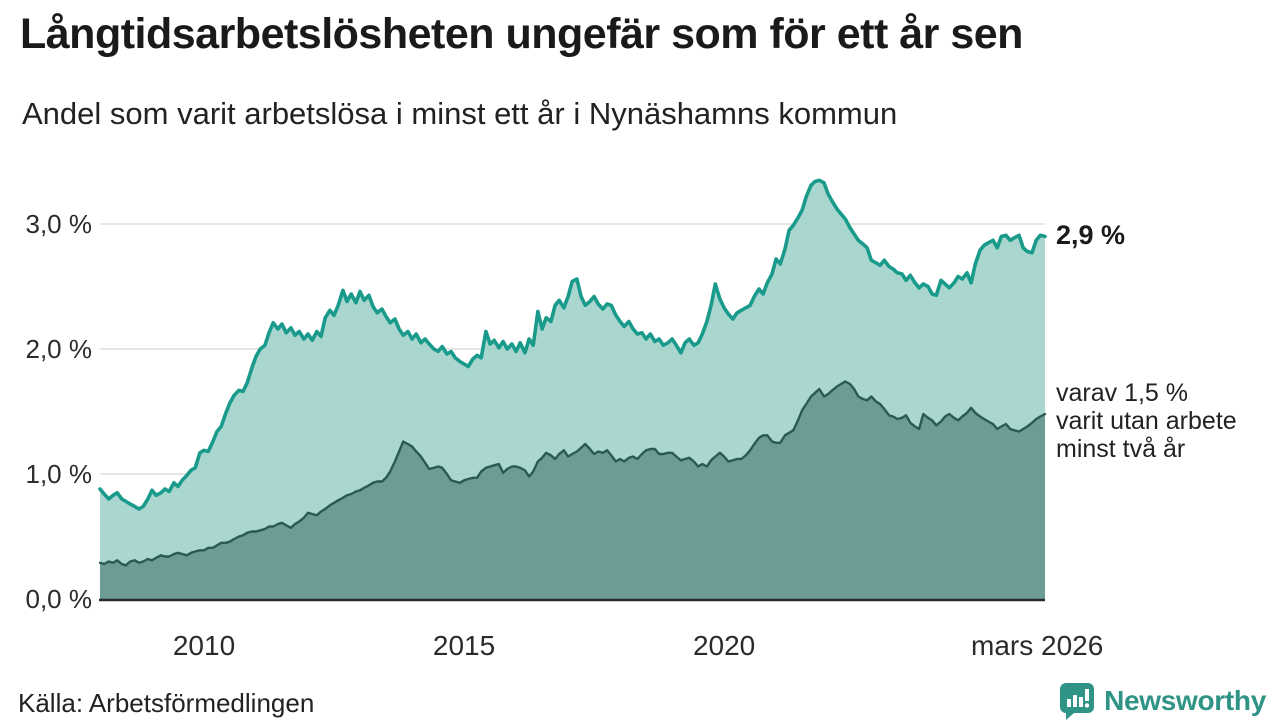  I want to click on y-axis-tick-label: 3,0 %, so click(59, 224).